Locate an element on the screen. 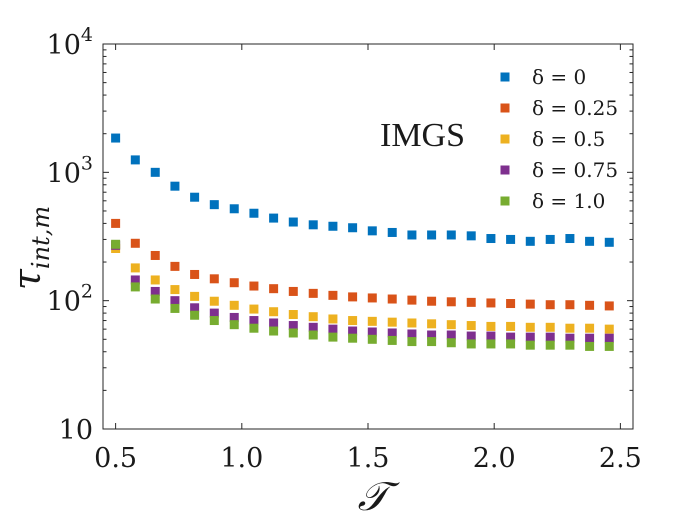 The image size is (700, 525). y-tick-label: 10³ is located at coordinates (70, 170).